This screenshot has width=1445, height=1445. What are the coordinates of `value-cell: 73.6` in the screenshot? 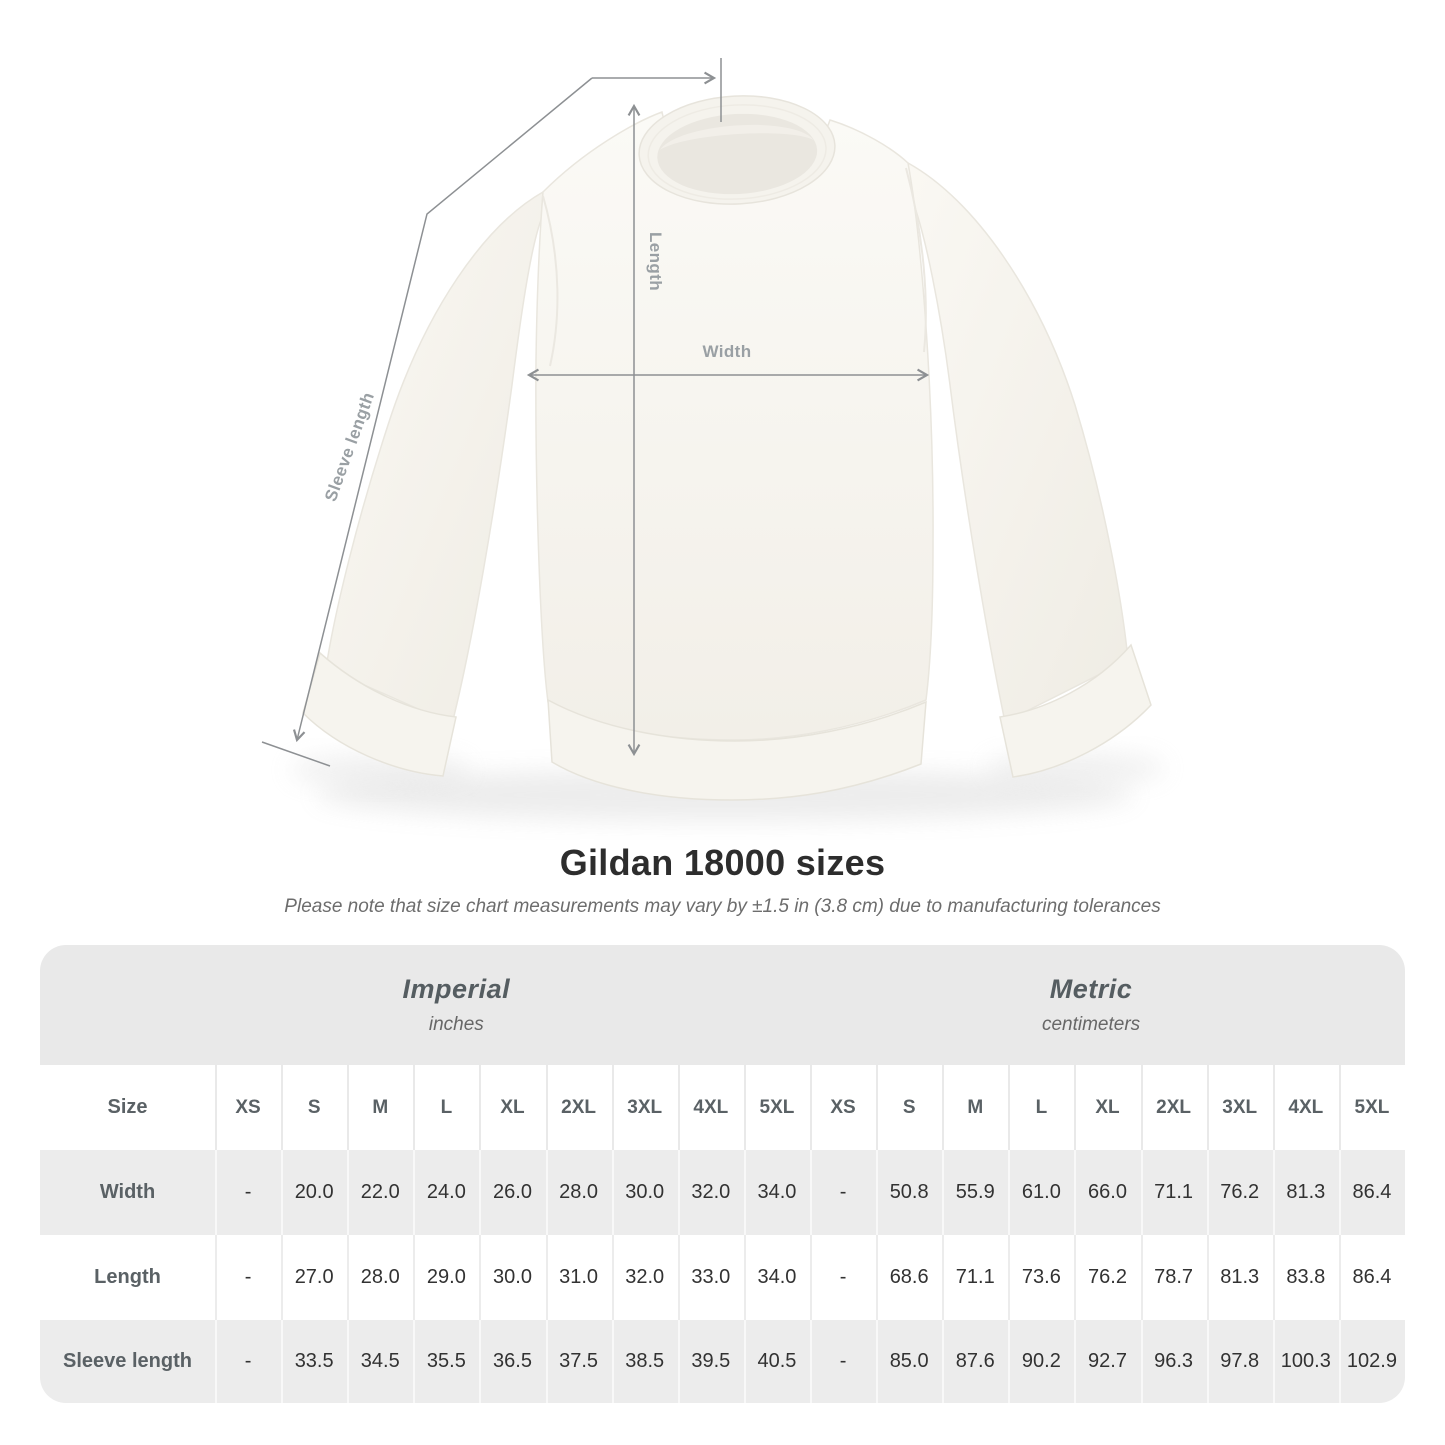 It's located at (1041, 1277).